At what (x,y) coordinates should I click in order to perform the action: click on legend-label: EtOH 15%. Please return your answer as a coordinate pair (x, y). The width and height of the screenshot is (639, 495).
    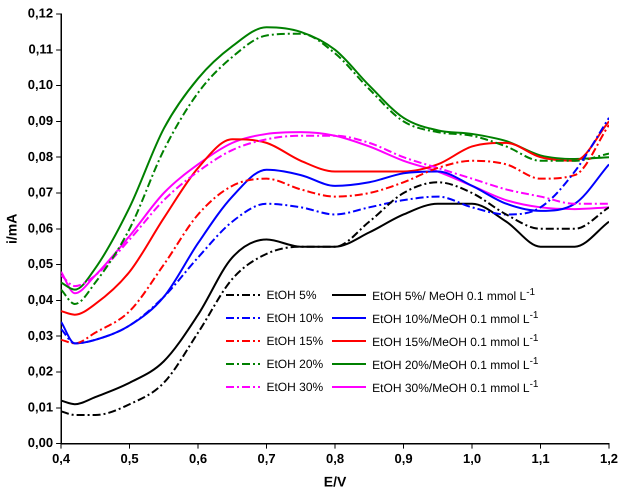
    Looking at the image, I should click on (295, 341).